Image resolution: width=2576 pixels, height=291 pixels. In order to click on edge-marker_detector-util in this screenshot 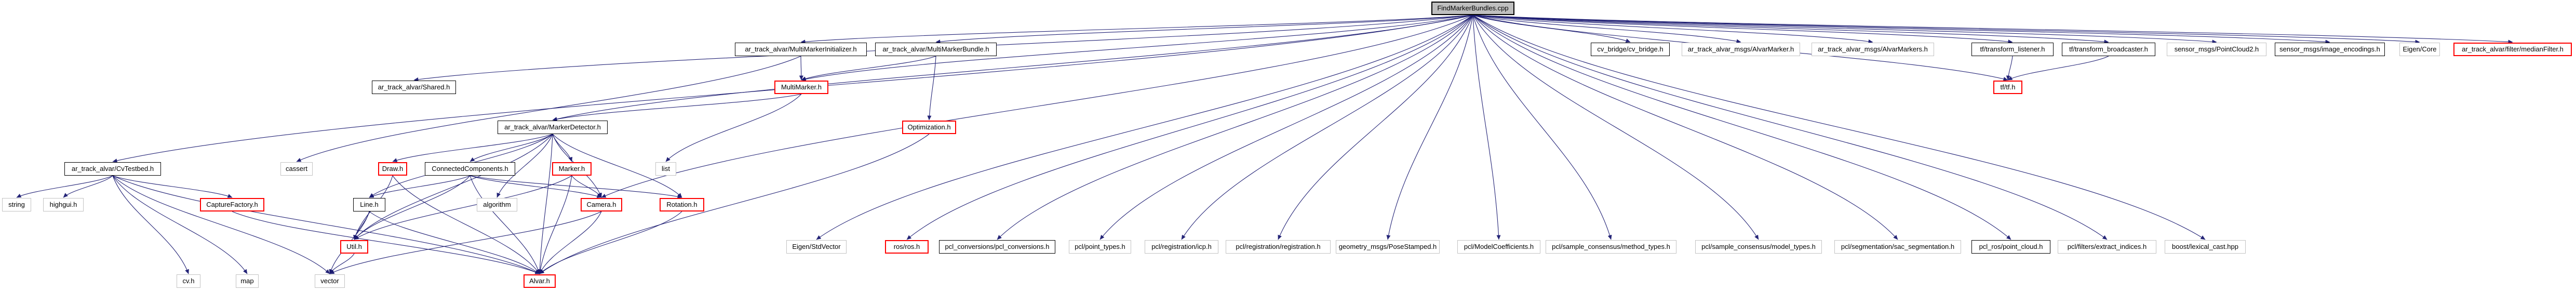, I will do `click(454, 187)`.